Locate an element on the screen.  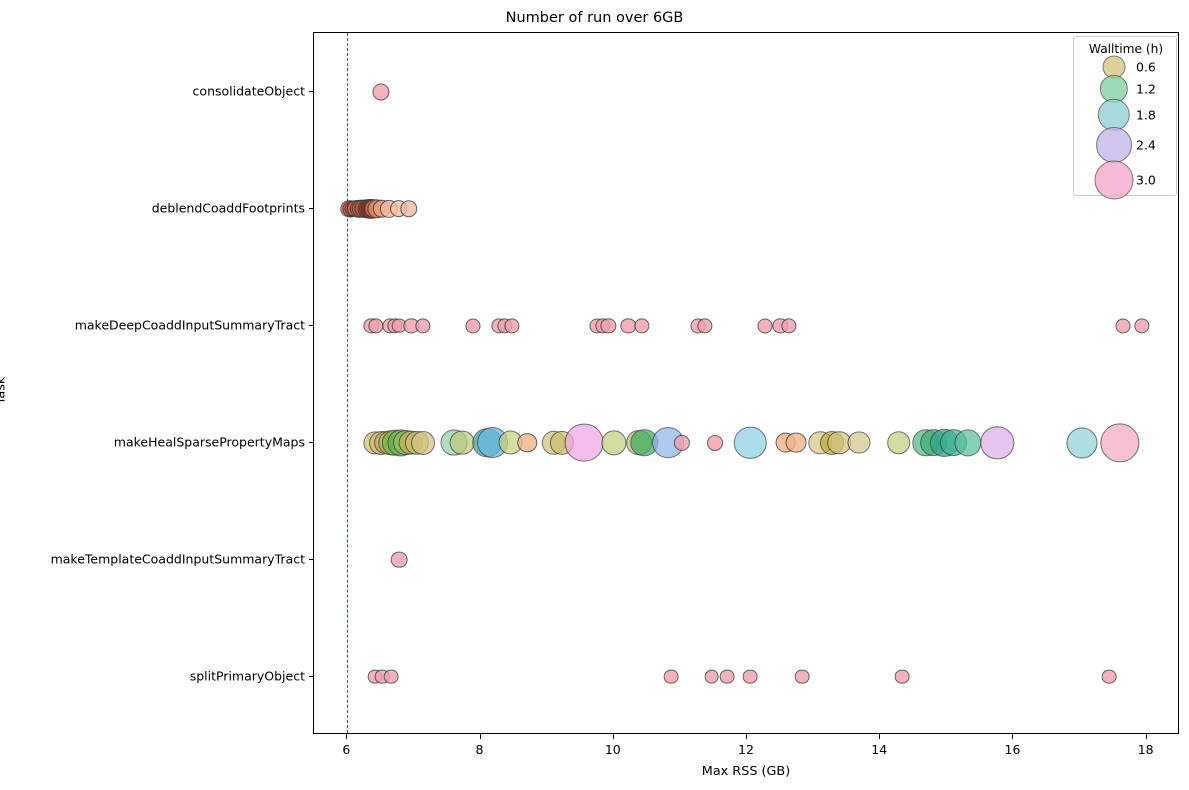
legend-label: 0.6 is located at coordinates (1146, 67).